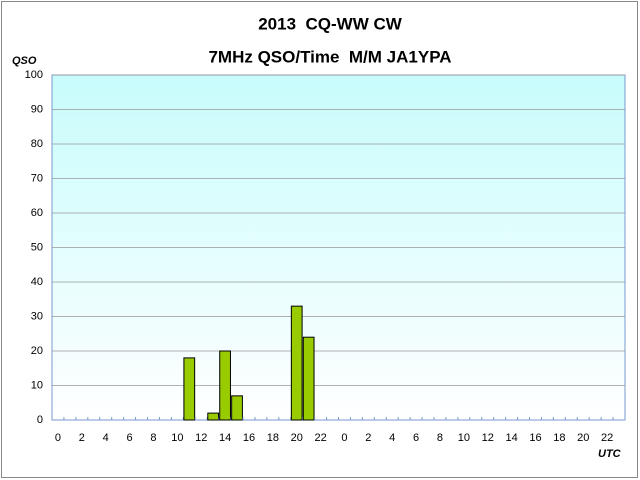 Image resolution: width=640 pixels, height=480 pixels. What do you see at coordinates (37, 109) in the screenshot?
I see `y-tick-label: 90` at bounding box center [37, 109].